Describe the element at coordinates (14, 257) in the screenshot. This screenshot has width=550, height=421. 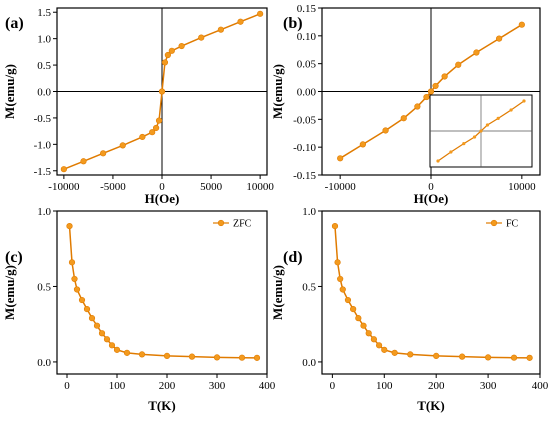
I see `panel-label: (c)` at that location.